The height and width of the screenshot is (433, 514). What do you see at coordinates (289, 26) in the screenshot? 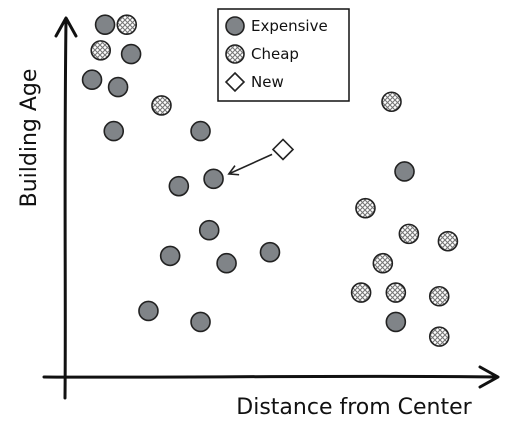
I see `legend-label-expensive: Expensive` at bounding box center [289, 26].